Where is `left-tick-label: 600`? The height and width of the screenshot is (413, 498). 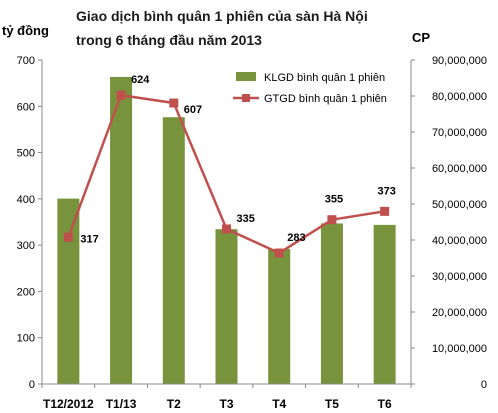 left-tick-label: 600 is located at coordinates (26, 107).